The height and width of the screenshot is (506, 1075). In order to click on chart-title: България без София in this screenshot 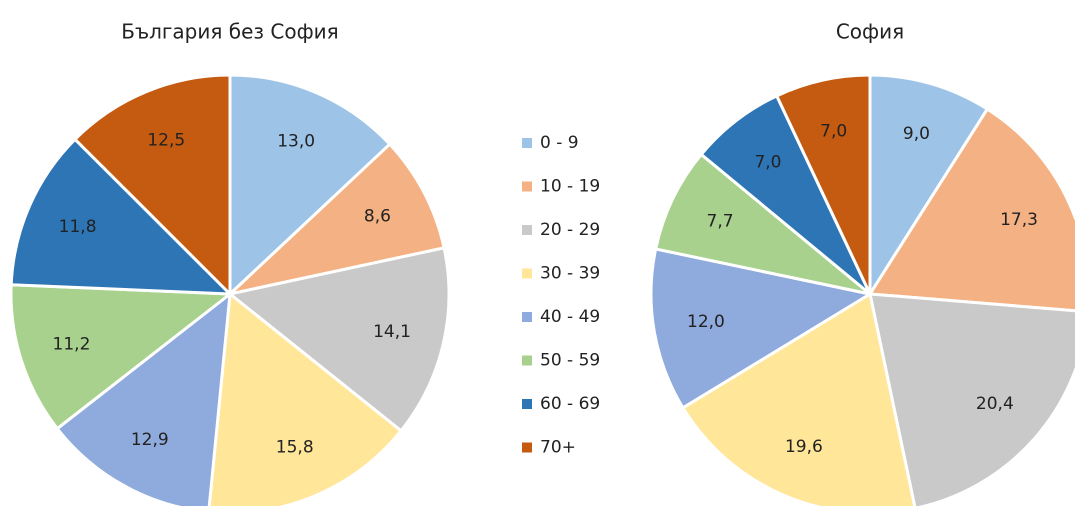, I will do `click(229, 32)`.